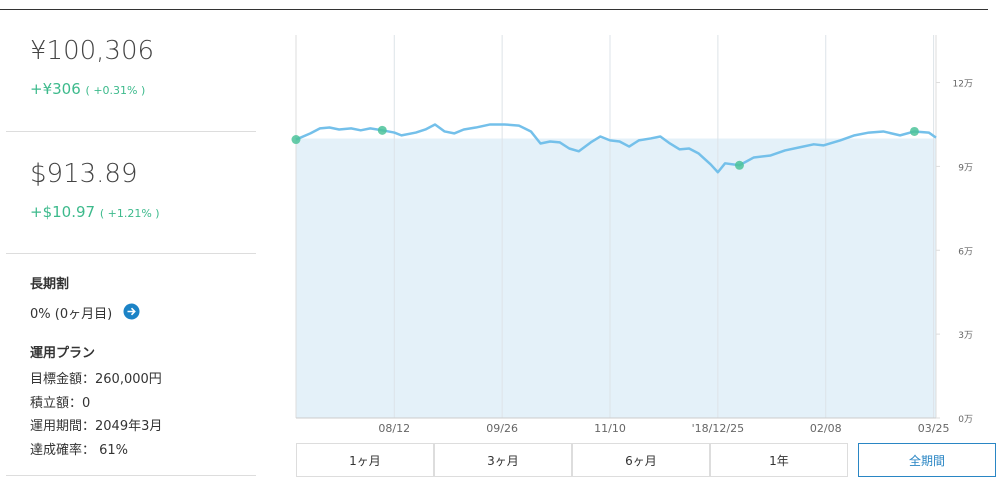 Image resolution: width=1004 pixels, height=497 pixels. I want to click on usd-change-pct: ( +1.21% ), so click(129, 213).